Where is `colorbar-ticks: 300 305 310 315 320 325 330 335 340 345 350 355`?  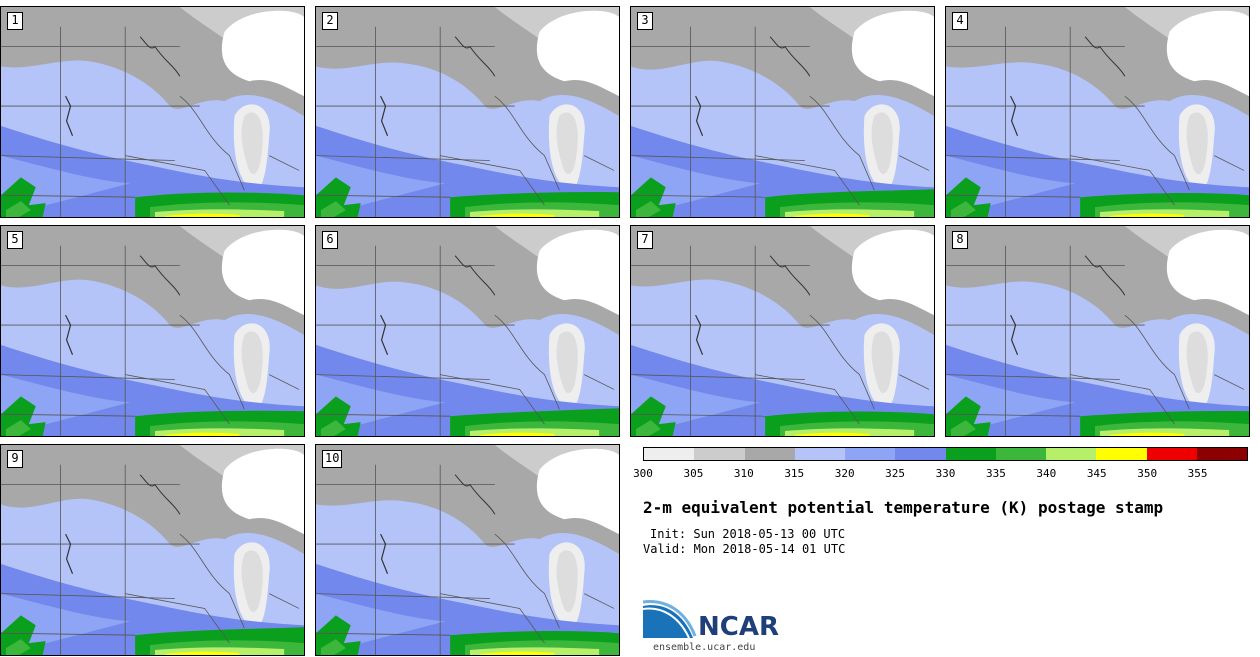 colorbar-ticks: 300 305 310 315 320 325 330 335 340 345 350 355 is located at coordinates (940, 474).